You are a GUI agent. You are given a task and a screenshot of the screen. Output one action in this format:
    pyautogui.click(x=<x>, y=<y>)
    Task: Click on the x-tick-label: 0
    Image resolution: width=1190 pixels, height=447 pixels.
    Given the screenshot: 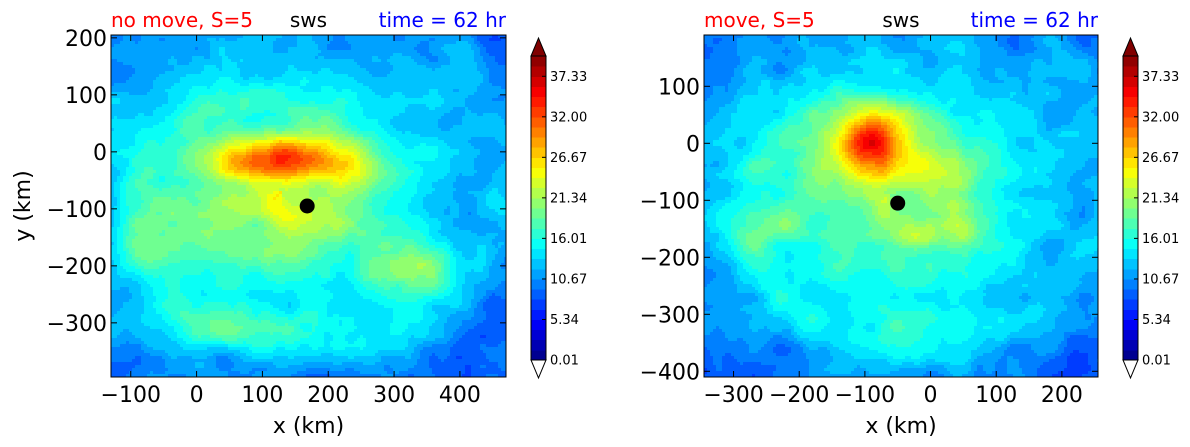 What is the action you would take?
    pyautogui.click(x=931, y=395)
    